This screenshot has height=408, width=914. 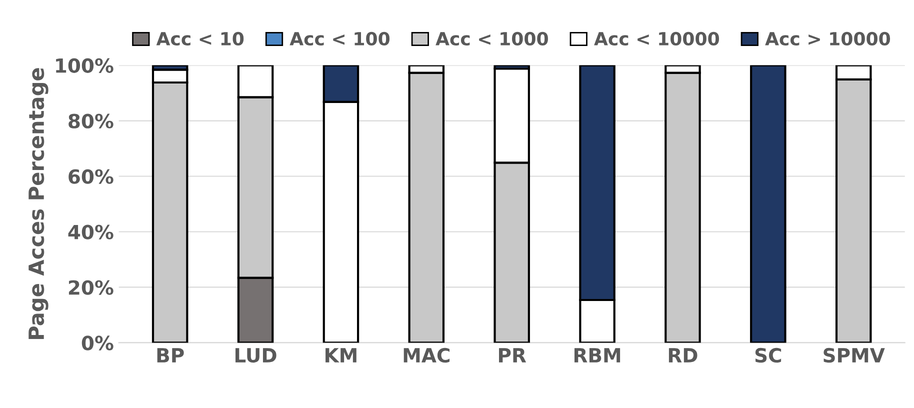 I want to click on x-tick-label: LUD, so click(x=256, y=355).